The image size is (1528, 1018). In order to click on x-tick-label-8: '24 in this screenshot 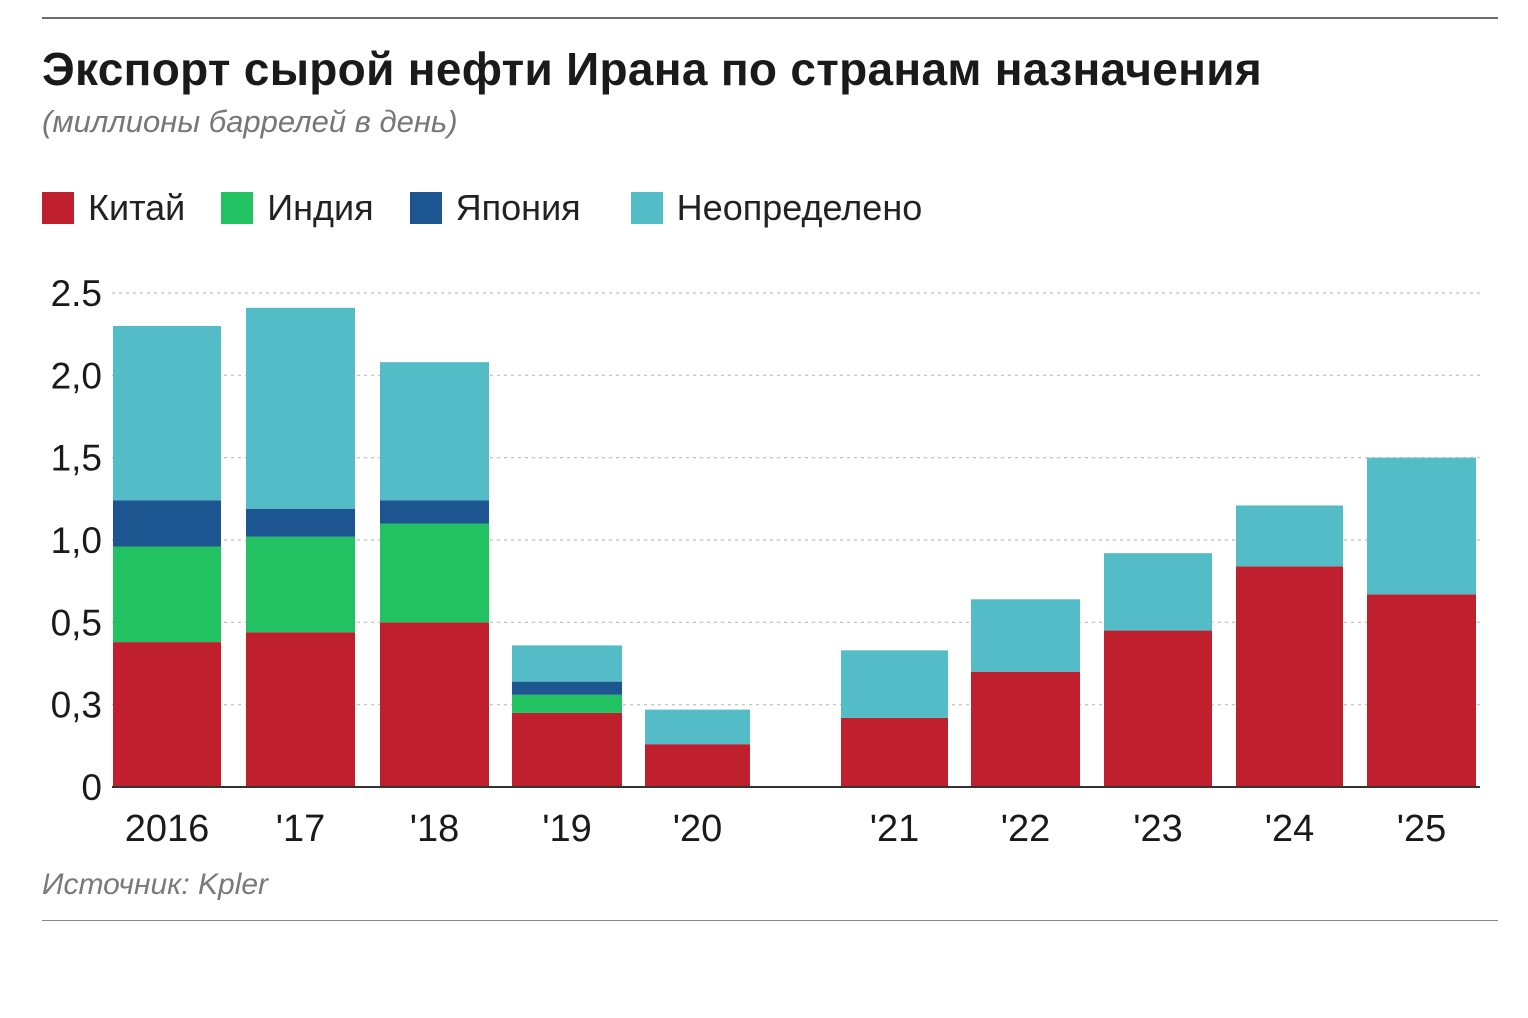, I will do `click(1290, 829)`.